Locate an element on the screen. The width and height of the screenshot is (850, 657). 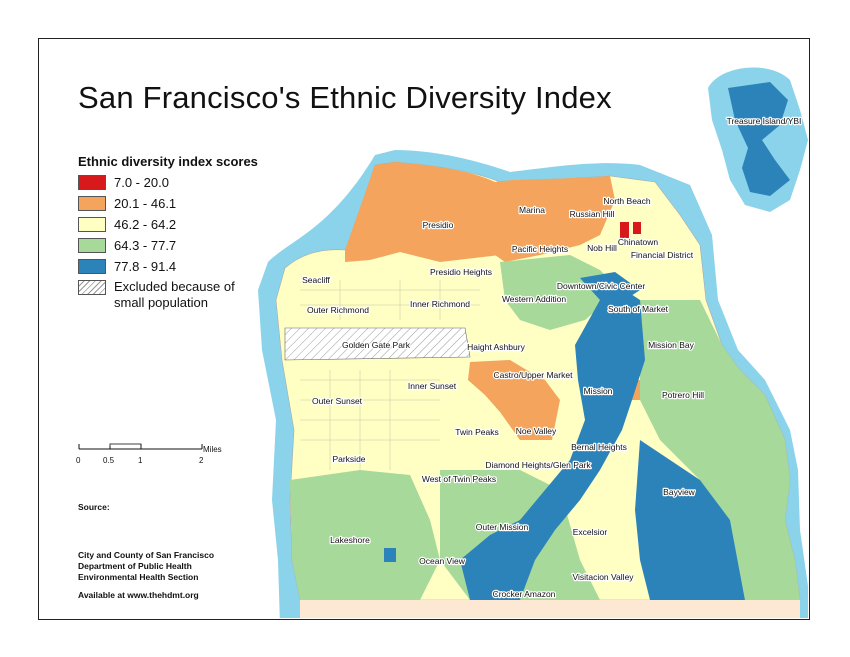
scale-tick-3: 2 is located at coordinates (201, 460).